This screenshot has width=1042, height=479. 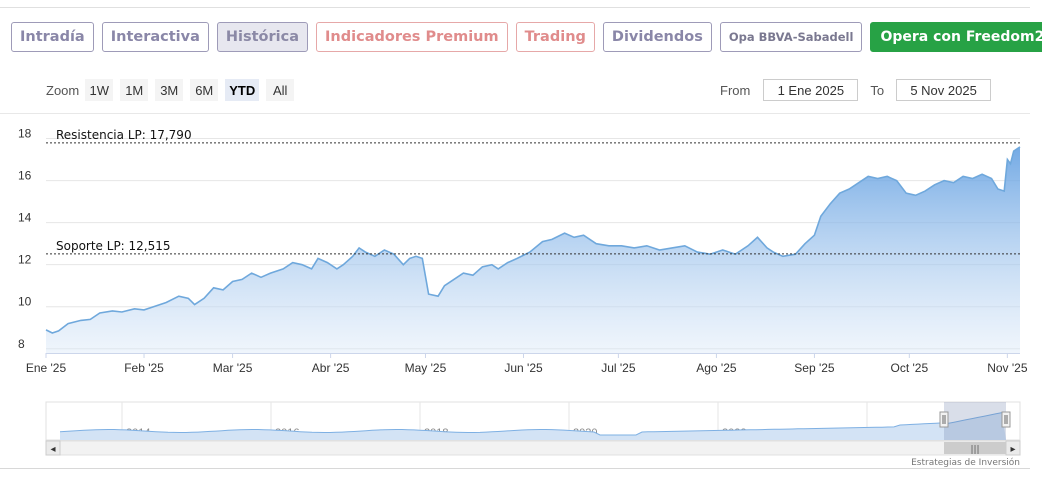 I want to click on x-tick-label: Feb '25, so click(x=144, y=368).